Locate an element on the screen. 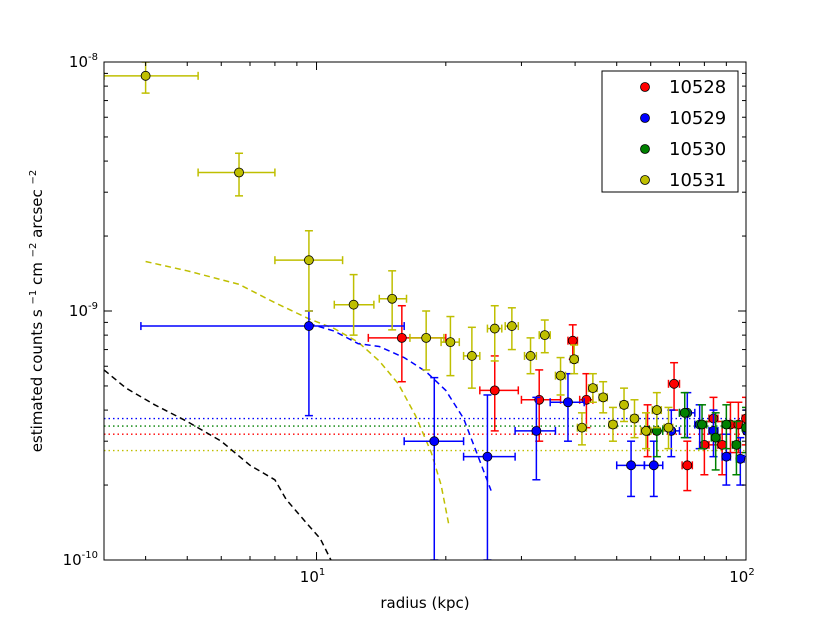  y-tick-label: 10⁻⁹ is located at coordinates (83, 310).